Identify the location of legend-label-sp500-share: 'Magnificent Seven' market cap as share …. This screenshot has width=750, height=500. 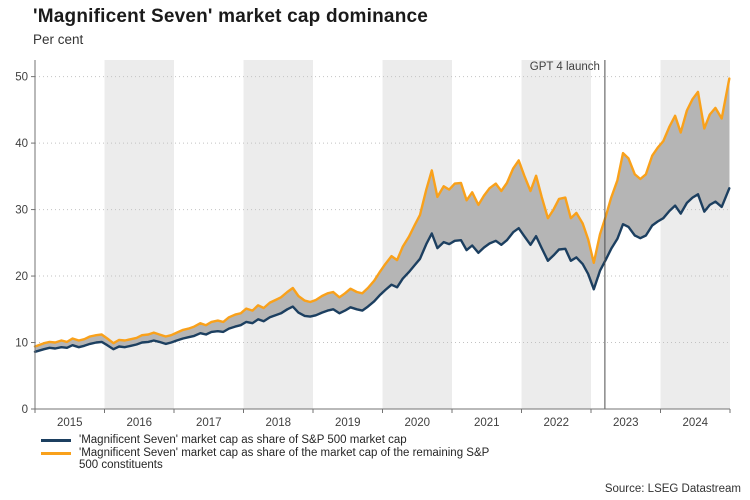
(243, 440).